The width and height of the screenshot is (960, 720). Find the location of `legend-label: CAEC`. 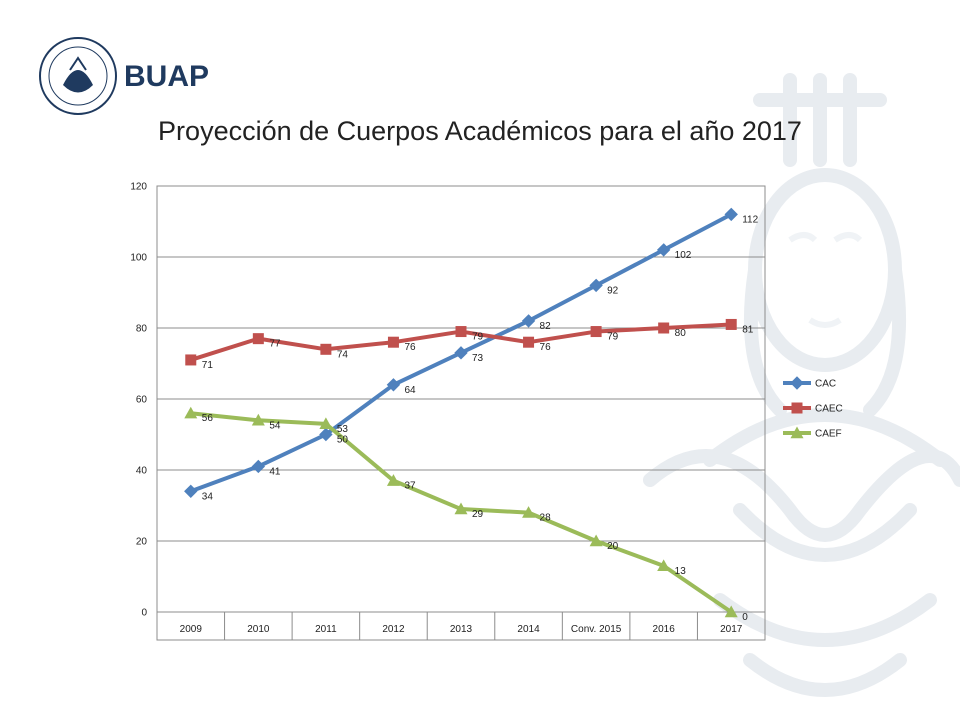

legend-label: CAEC is located at coordinates (829, 409).